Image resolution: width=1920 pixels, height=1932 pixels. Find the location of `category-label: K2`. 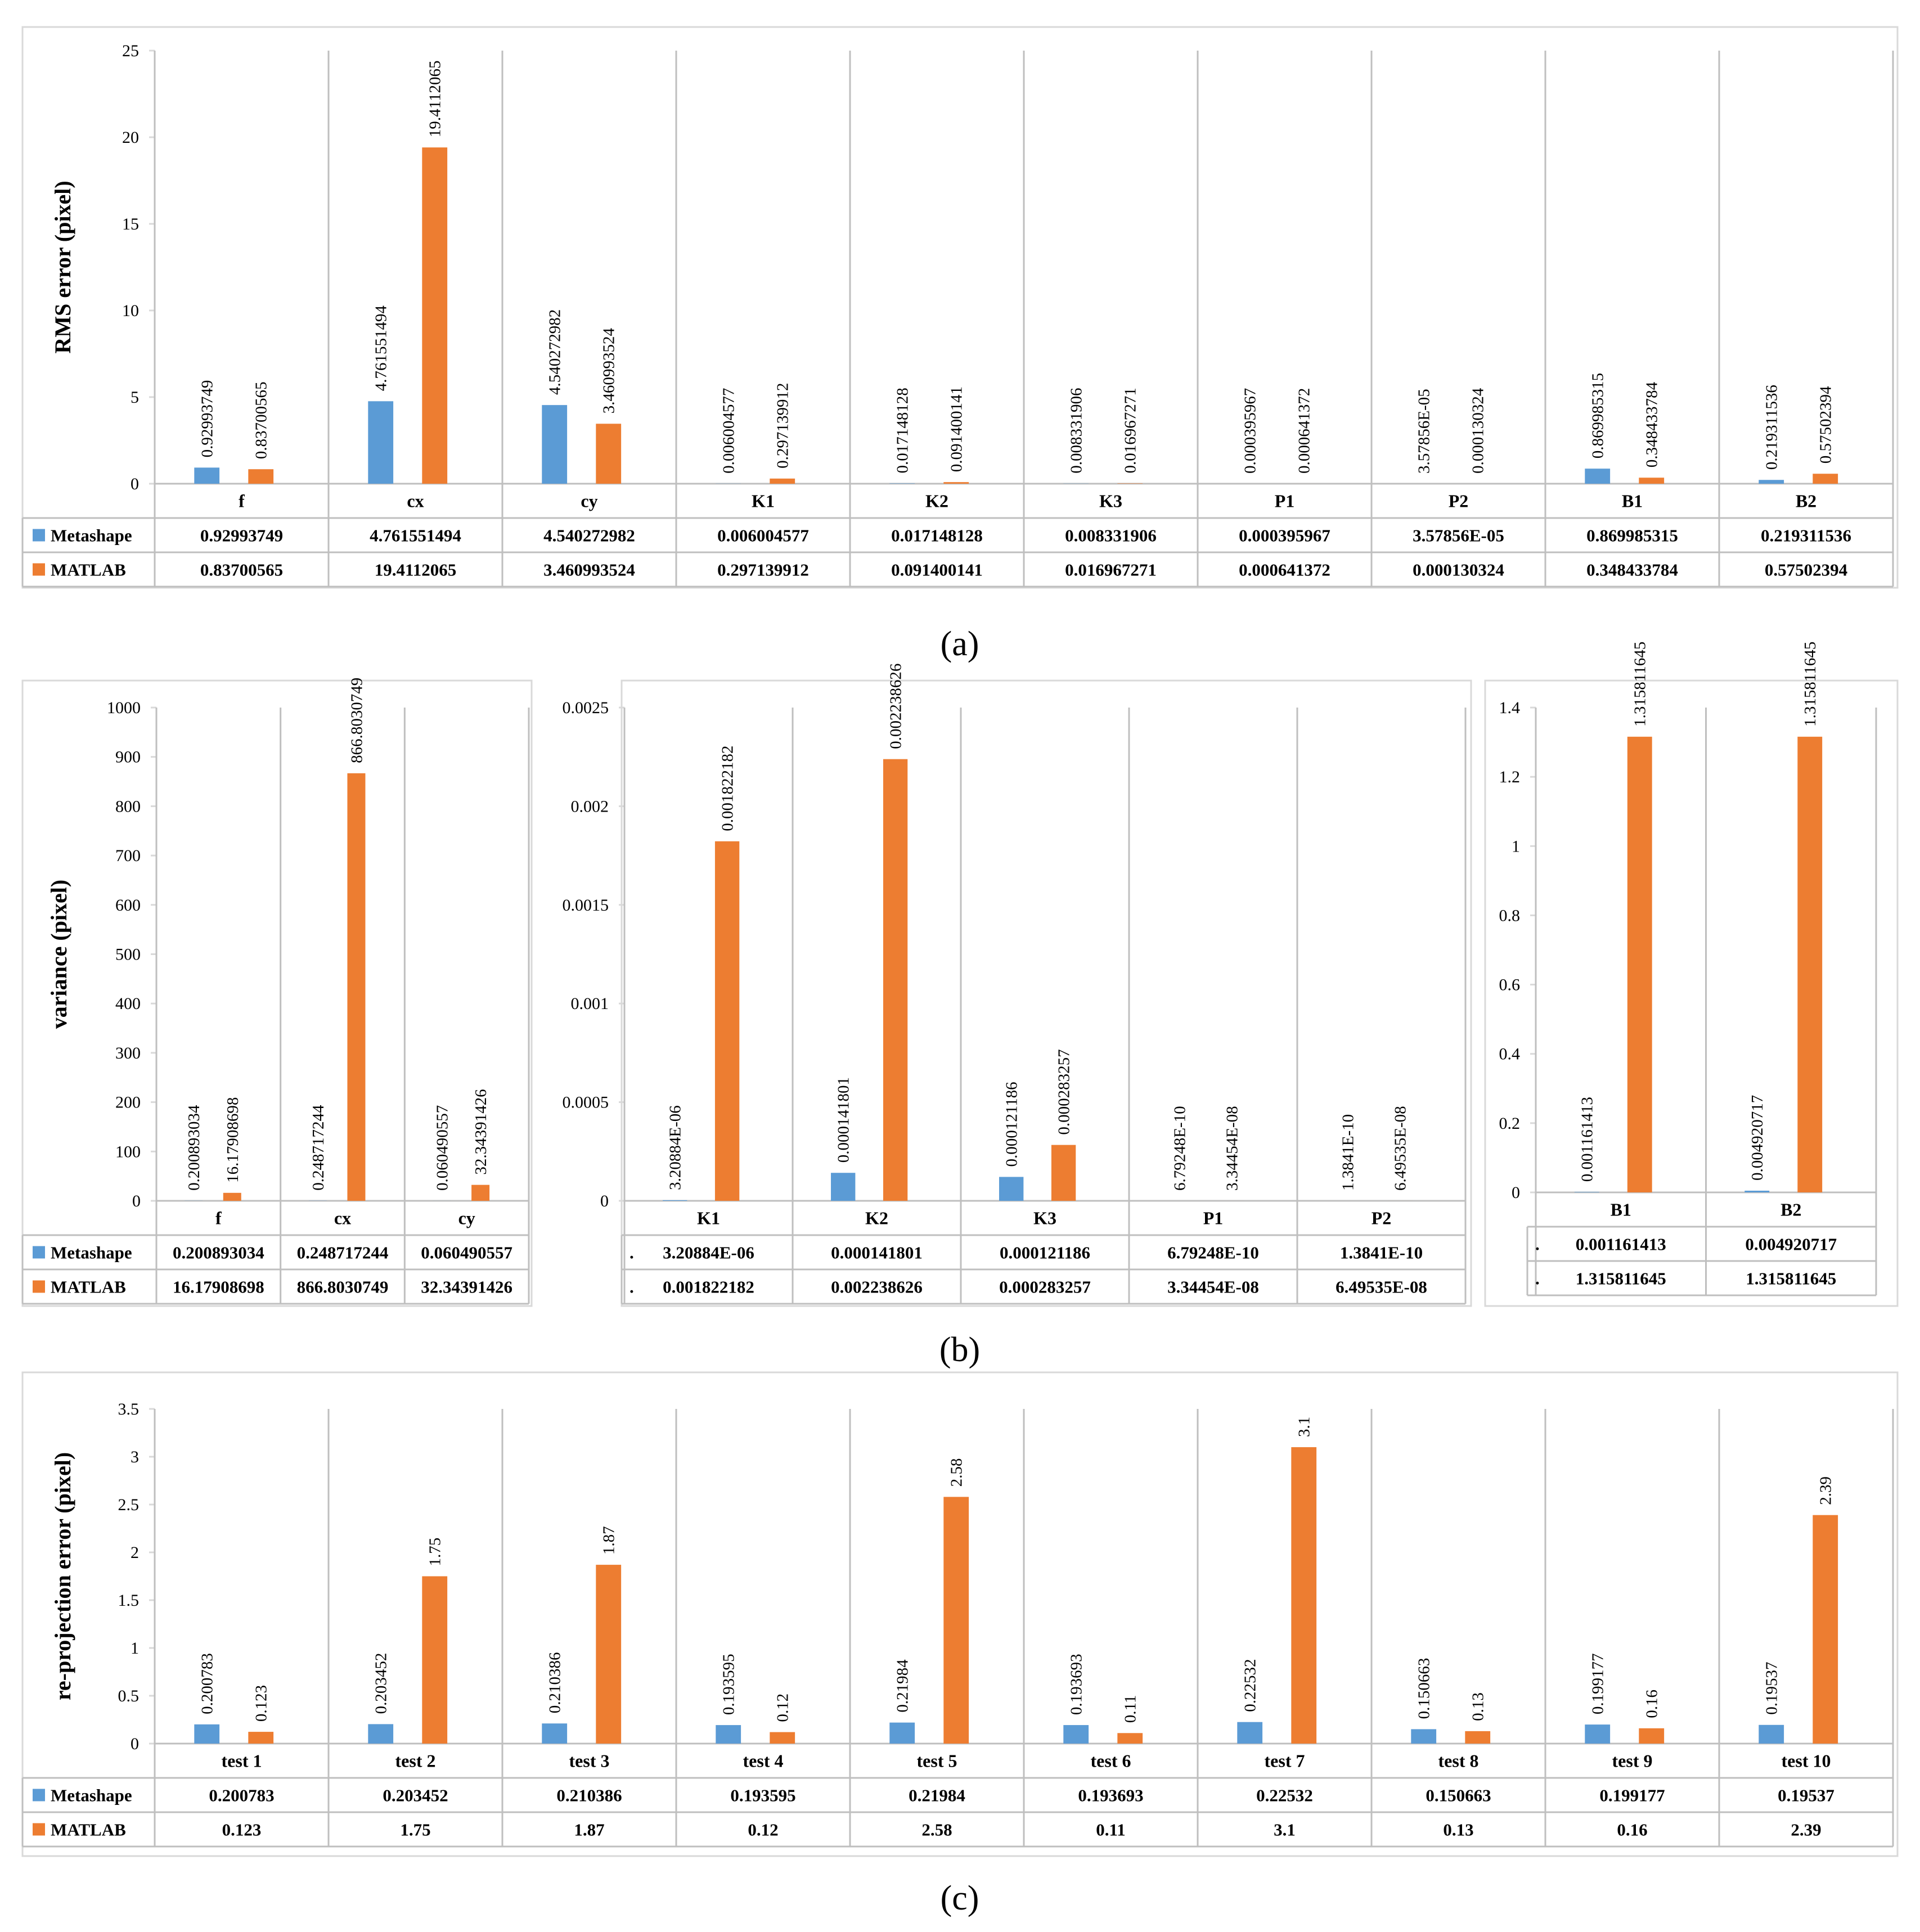

category-label: K2 is located at coordinates (876, 1218).